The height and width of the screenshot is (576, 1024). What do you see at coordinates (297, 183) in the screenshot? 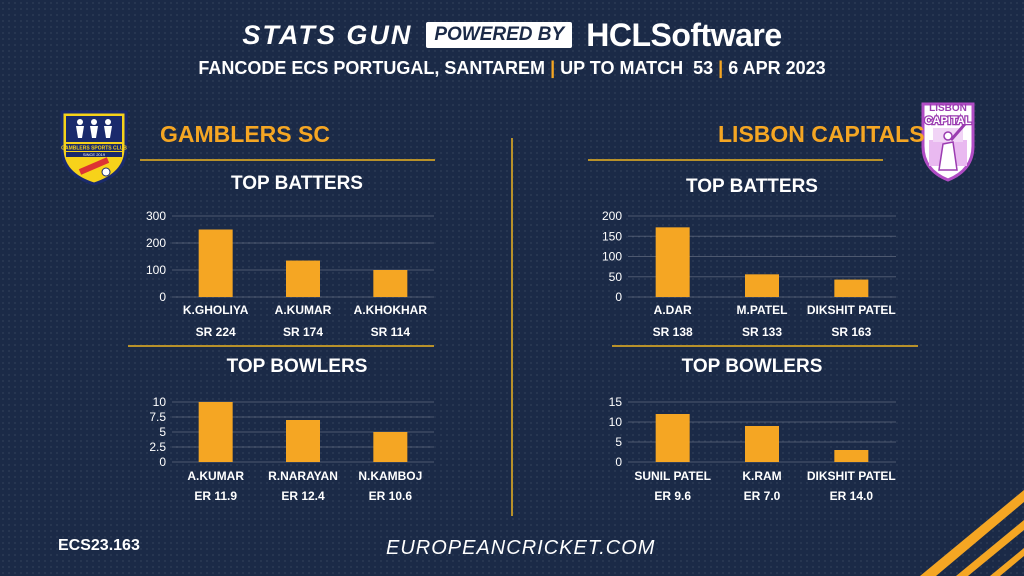
I see `section-title-left-batters: TOP BATTERS` at bounding box center [297, 183].